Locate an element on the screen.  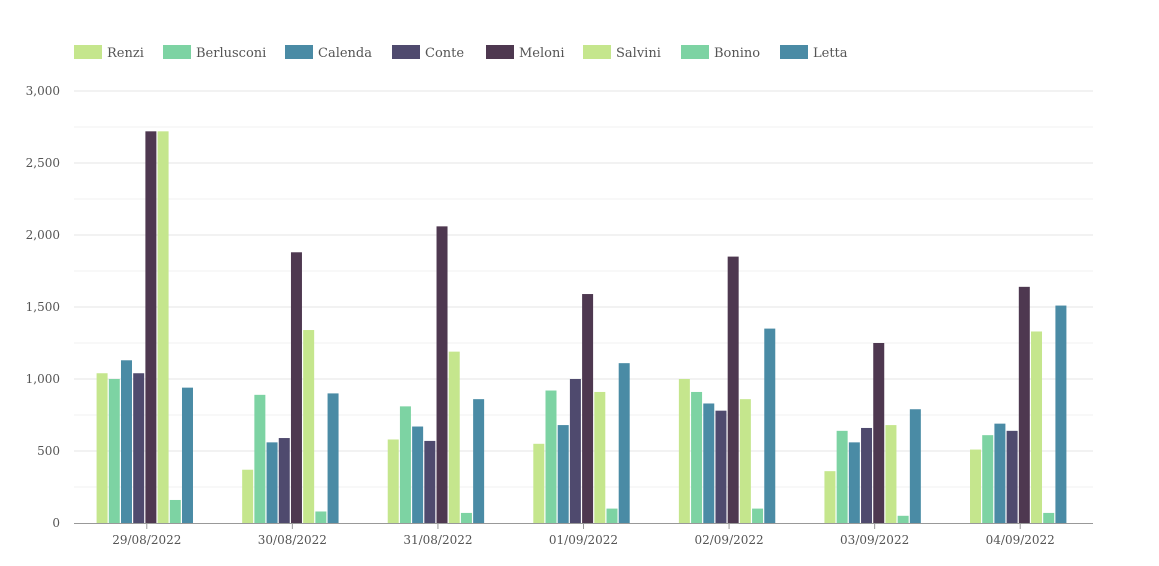
x-tick-label: 01/09/2022 is located at coordinates (583, 540).